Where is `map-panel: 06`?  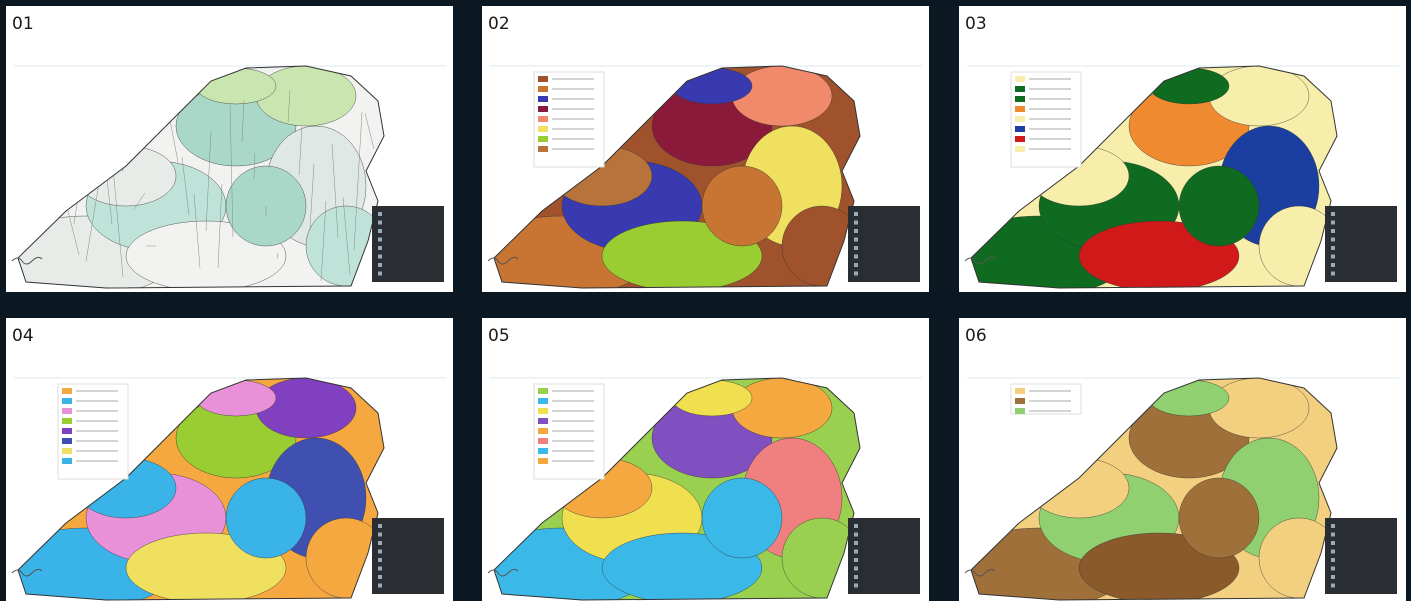 map-panel: 06 is located at coordinates (1182, 459).